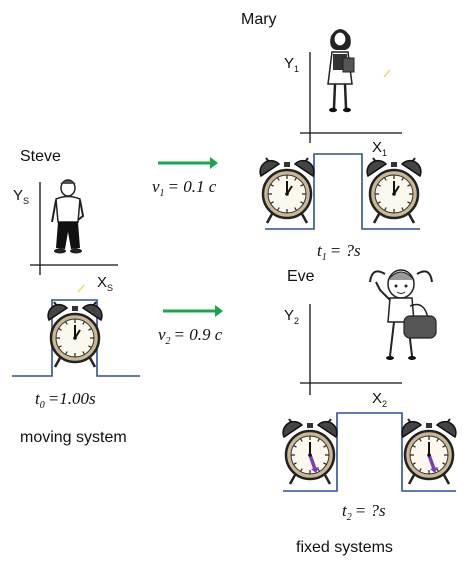 The image size is (463, 572). What do you see at coordinates (259, 19) in the screenshot?
I see `mary-label: Mary` at bounding box center [259, 19].